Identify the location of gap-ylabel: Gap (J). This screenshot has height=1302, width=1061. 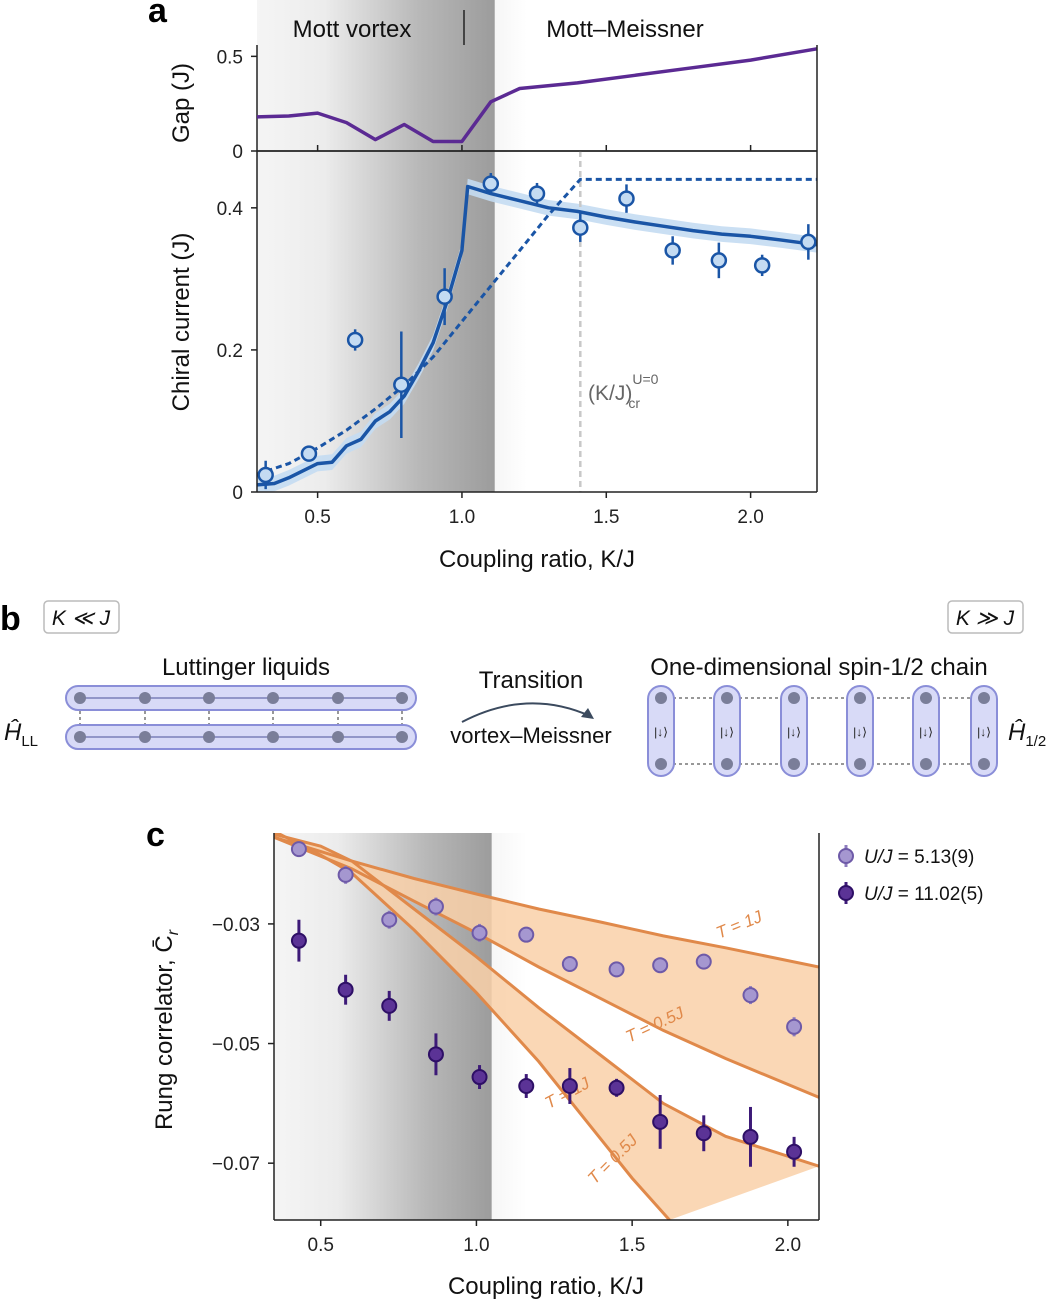
(181, 103).